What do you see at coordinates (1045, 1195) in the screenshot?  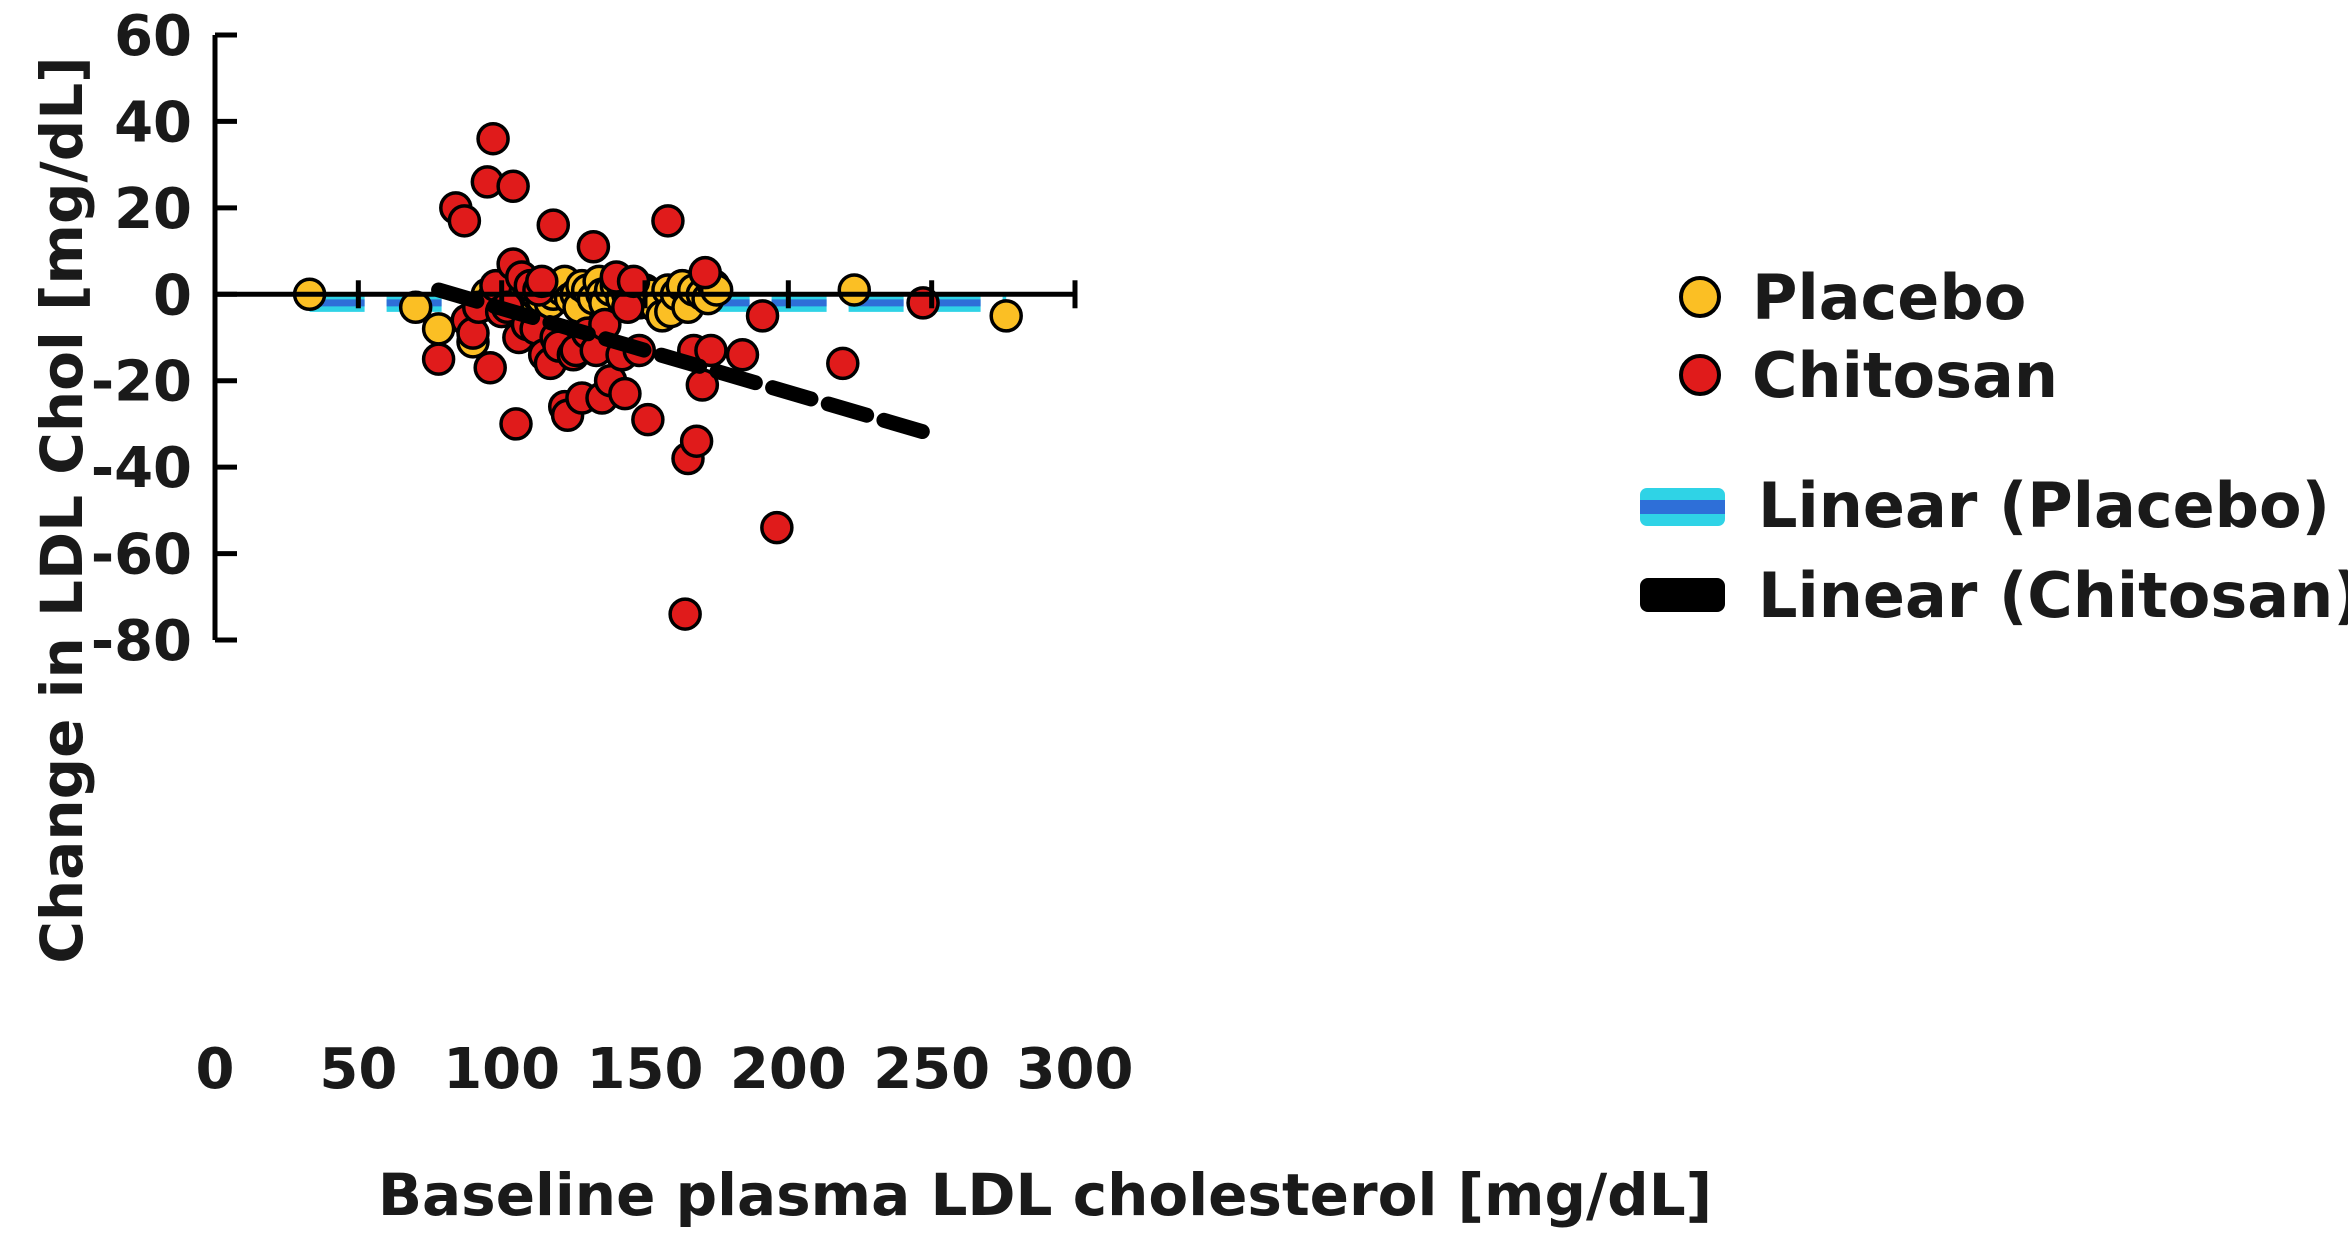 I see `x-axis-title: Baseline plasma LDL cholesterol [mg/dL]` at bounding box center [1045, 1195].